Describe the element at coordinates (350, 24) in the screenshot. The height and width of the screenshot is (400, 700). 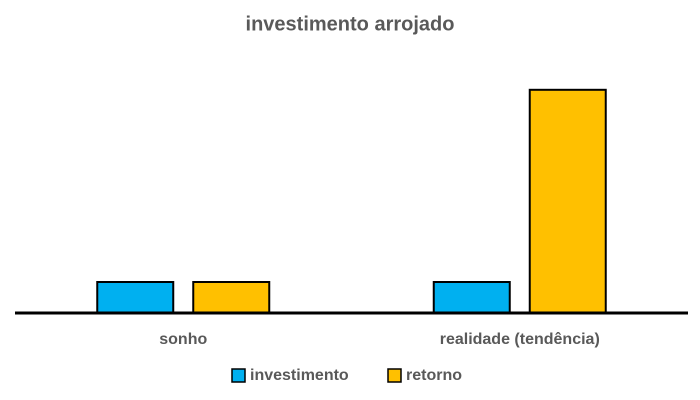
I see `chart-title: investimento arrojado` at that location.